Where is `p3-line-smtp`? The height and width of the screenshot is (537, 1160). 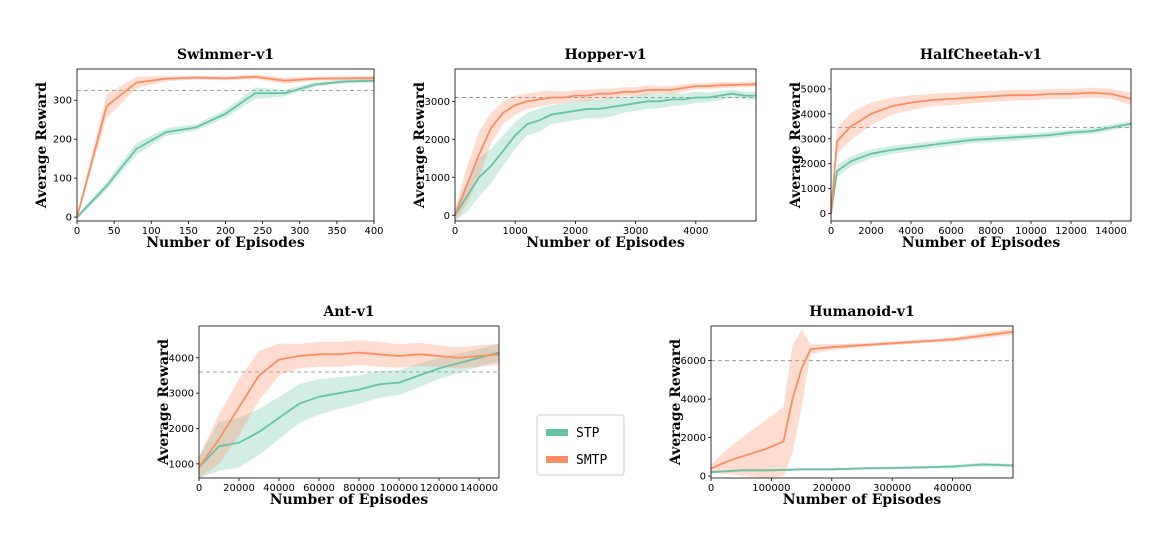
p3-line-smtp is located at coordinates (349, 409).